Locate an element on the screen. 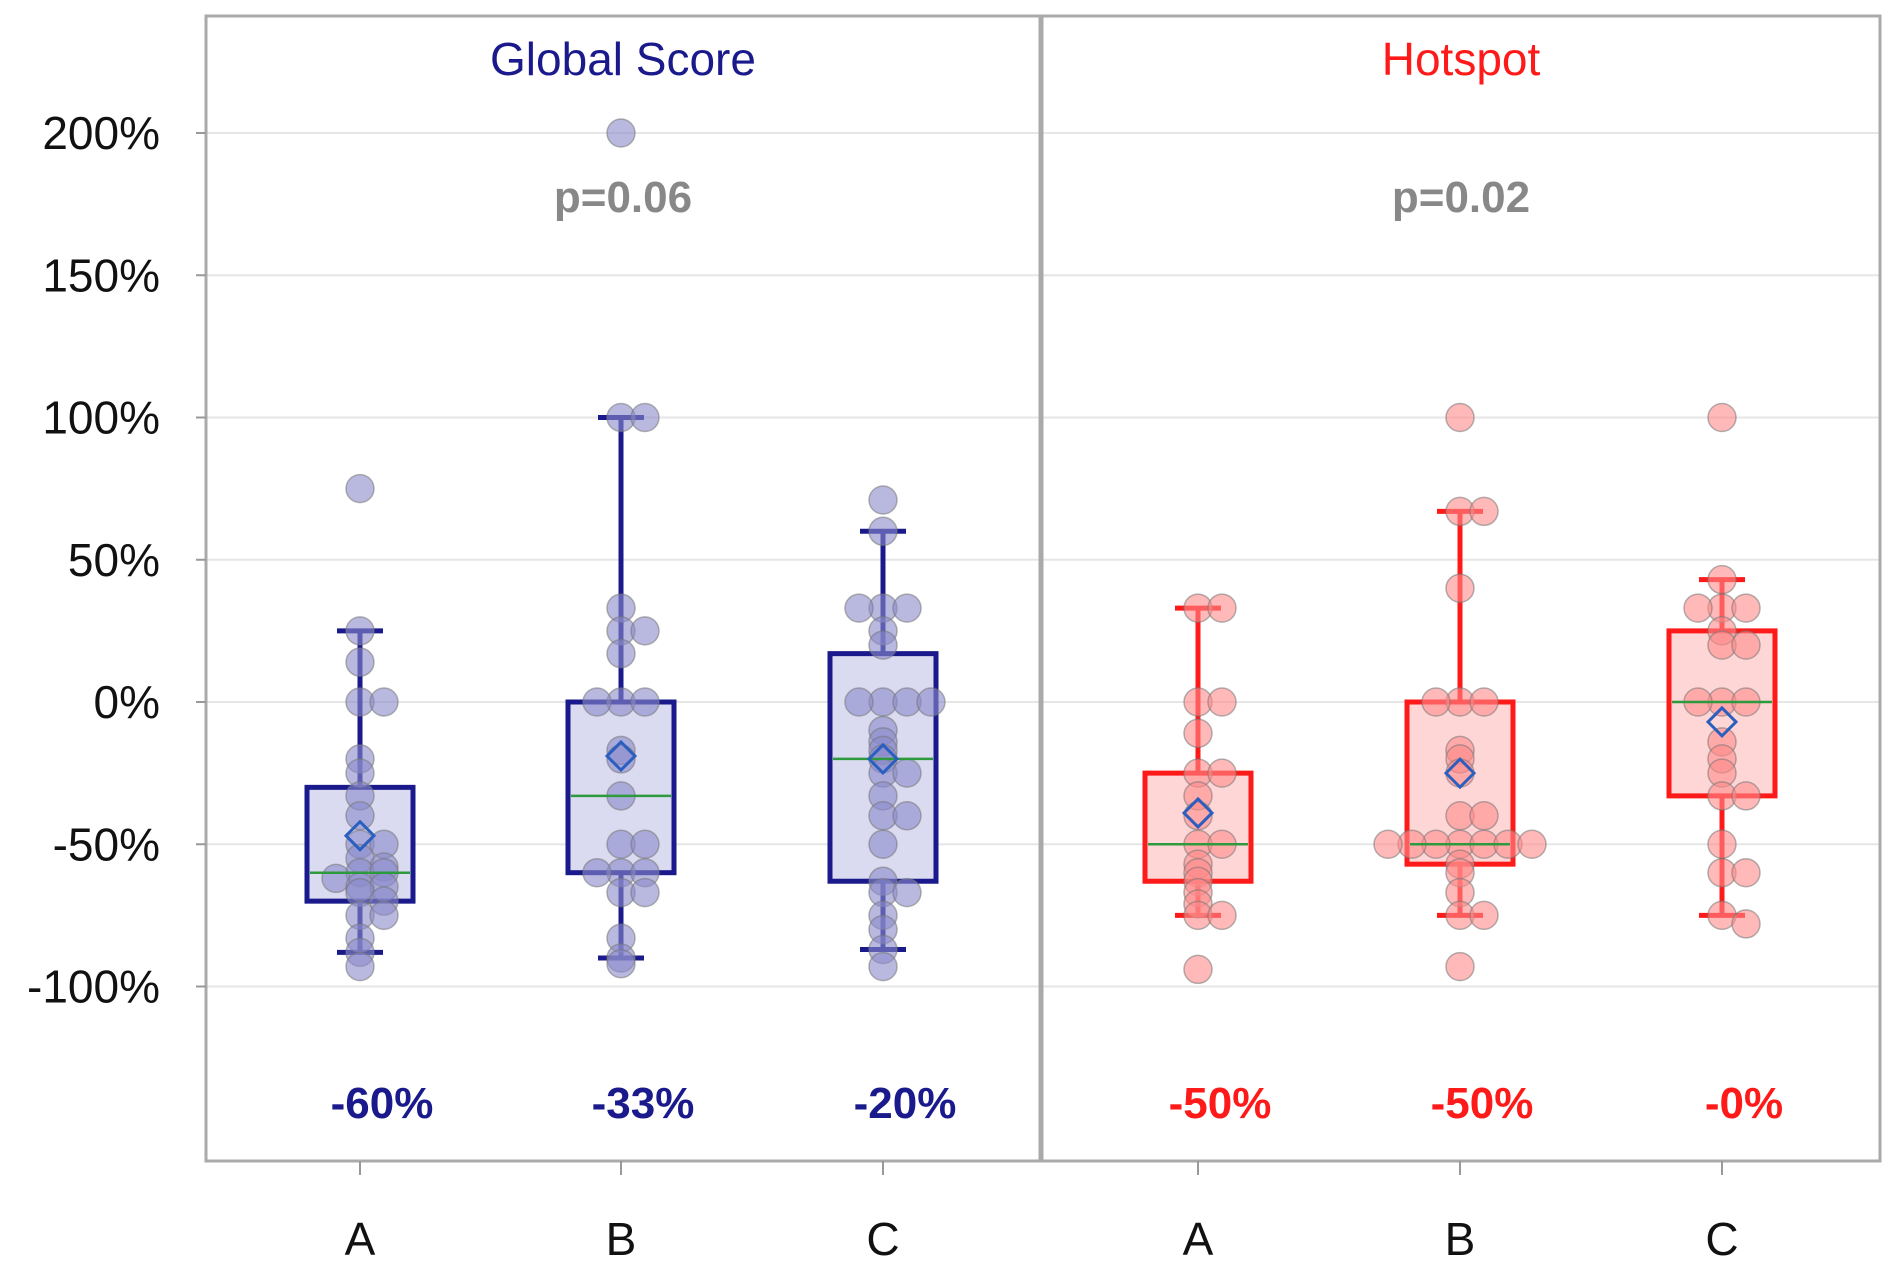 The height and width of the screenshot is (1274, 1890). y-axis: 200% 150% 100% 50% 0% -50% -100% is located at coordinates (116, 560).